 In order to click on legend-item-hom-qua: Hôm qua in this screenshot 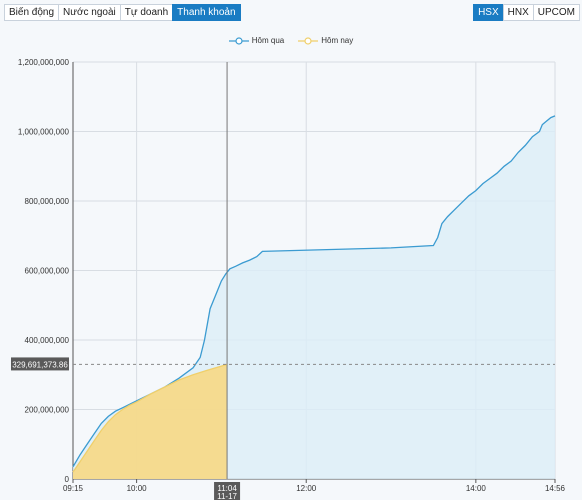, I will do `click(256, 40)`.